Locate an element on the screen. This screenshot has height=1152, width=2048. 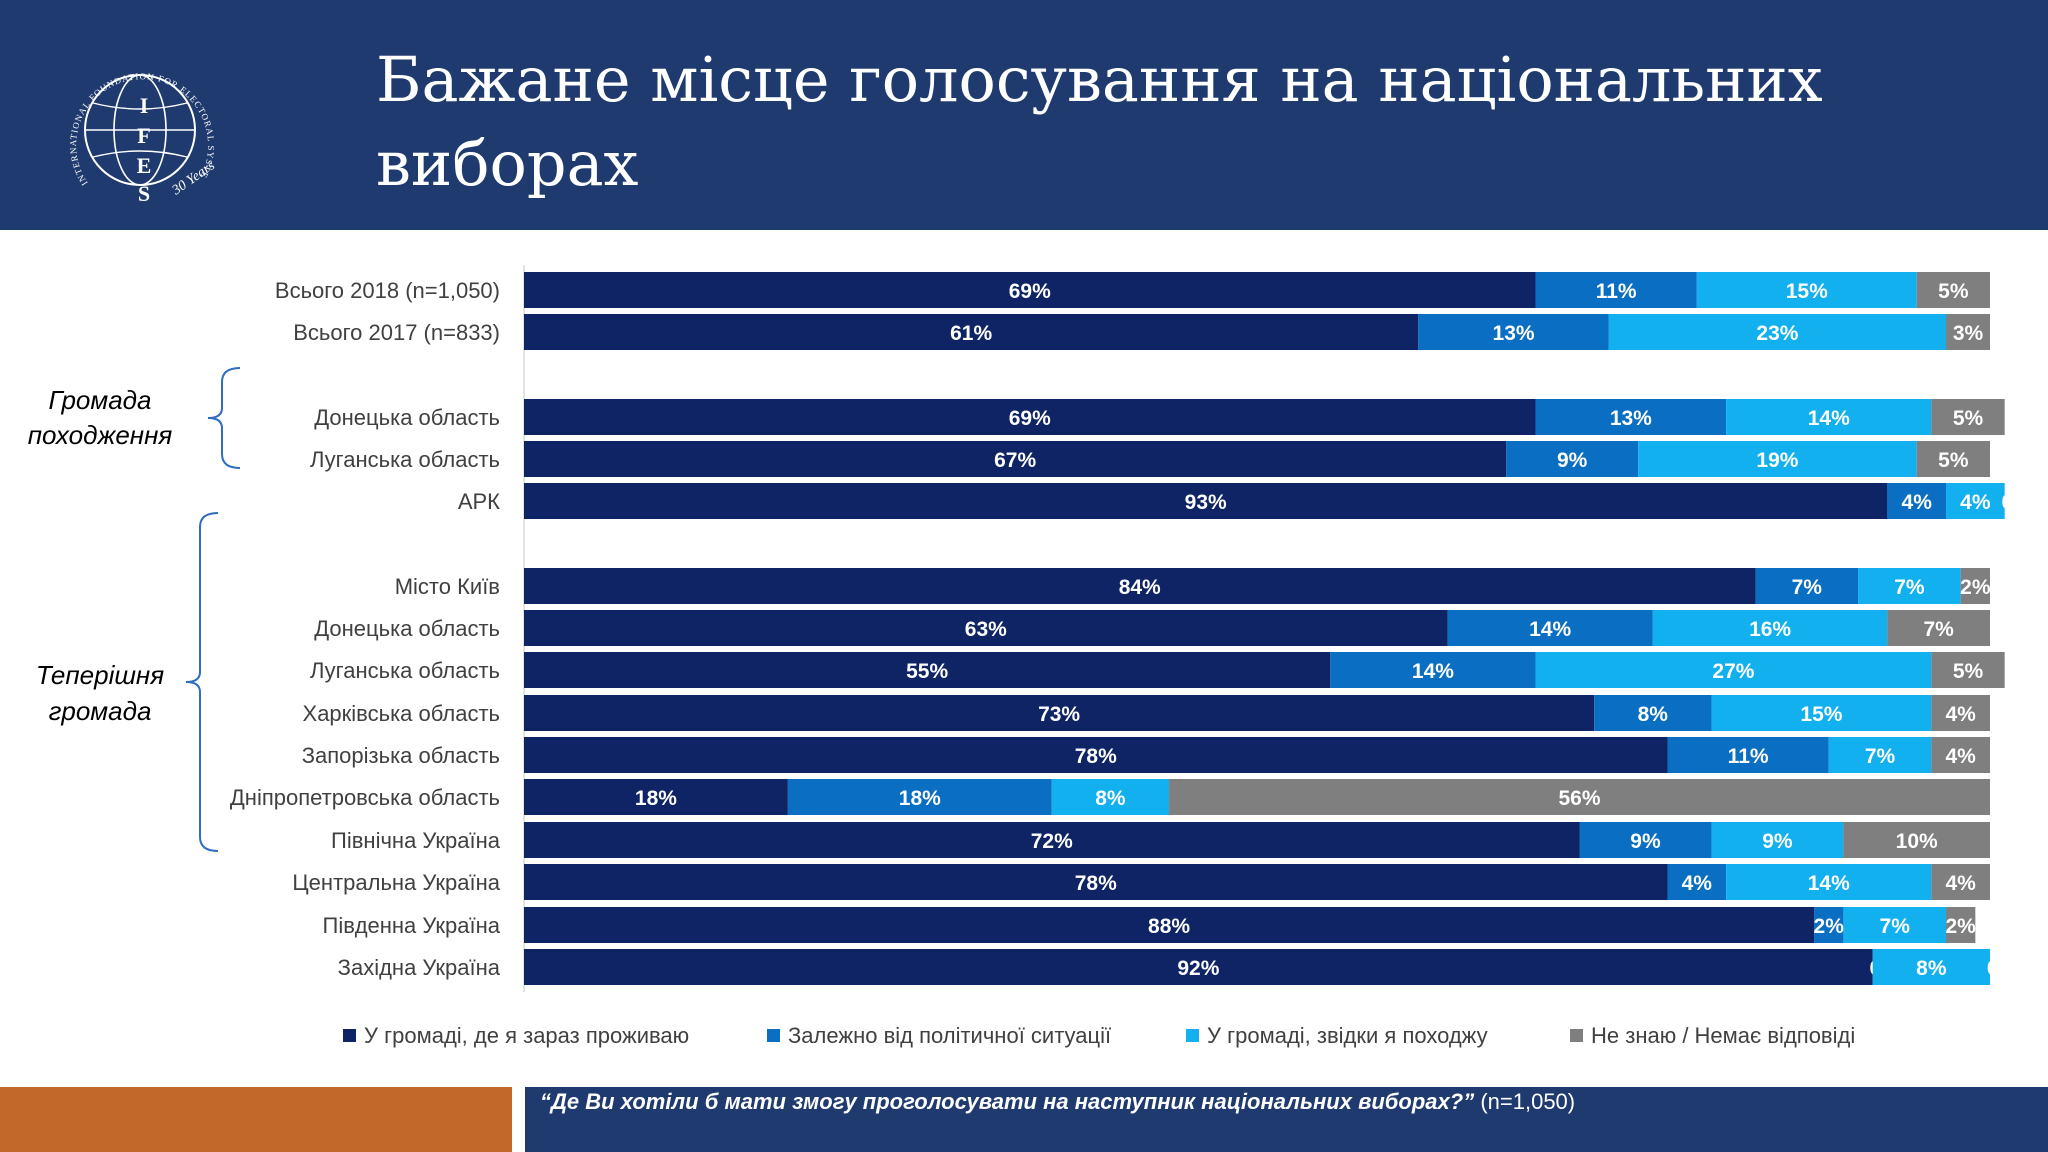
data-label: 61% is located at coordinates (971, 333).